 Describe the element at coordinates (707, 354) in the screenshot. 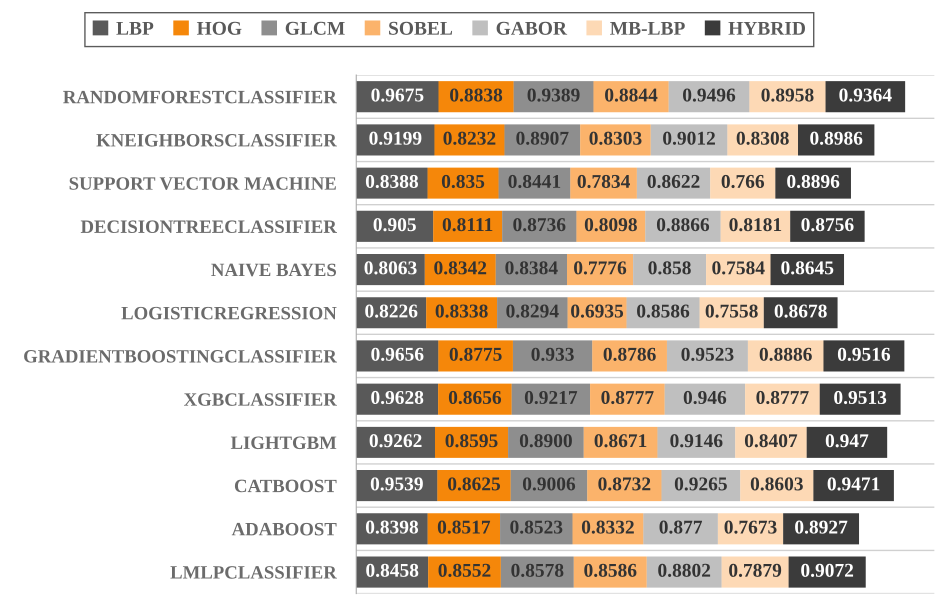

I see `data-label: 0.9523` at that location.